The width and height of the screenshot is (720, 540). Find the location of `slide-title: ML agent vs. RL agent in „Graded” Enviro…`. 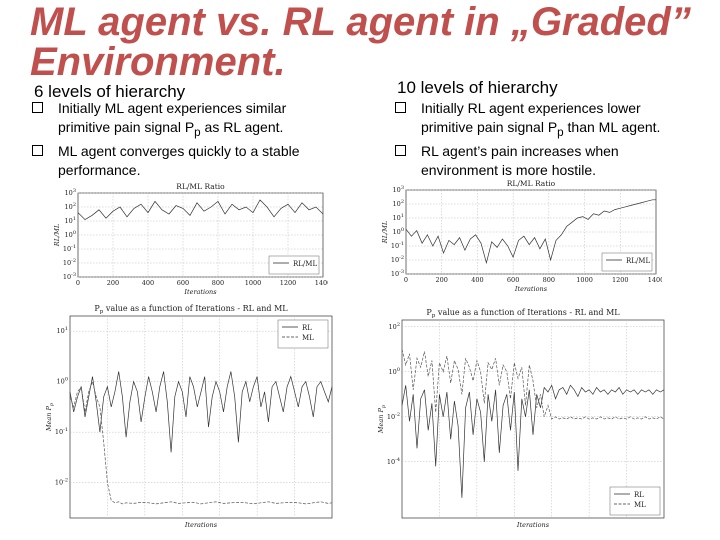

slide-title: ML agent vs. RL agent in „Graded” Enviro… is located at coordinates (370, 42).